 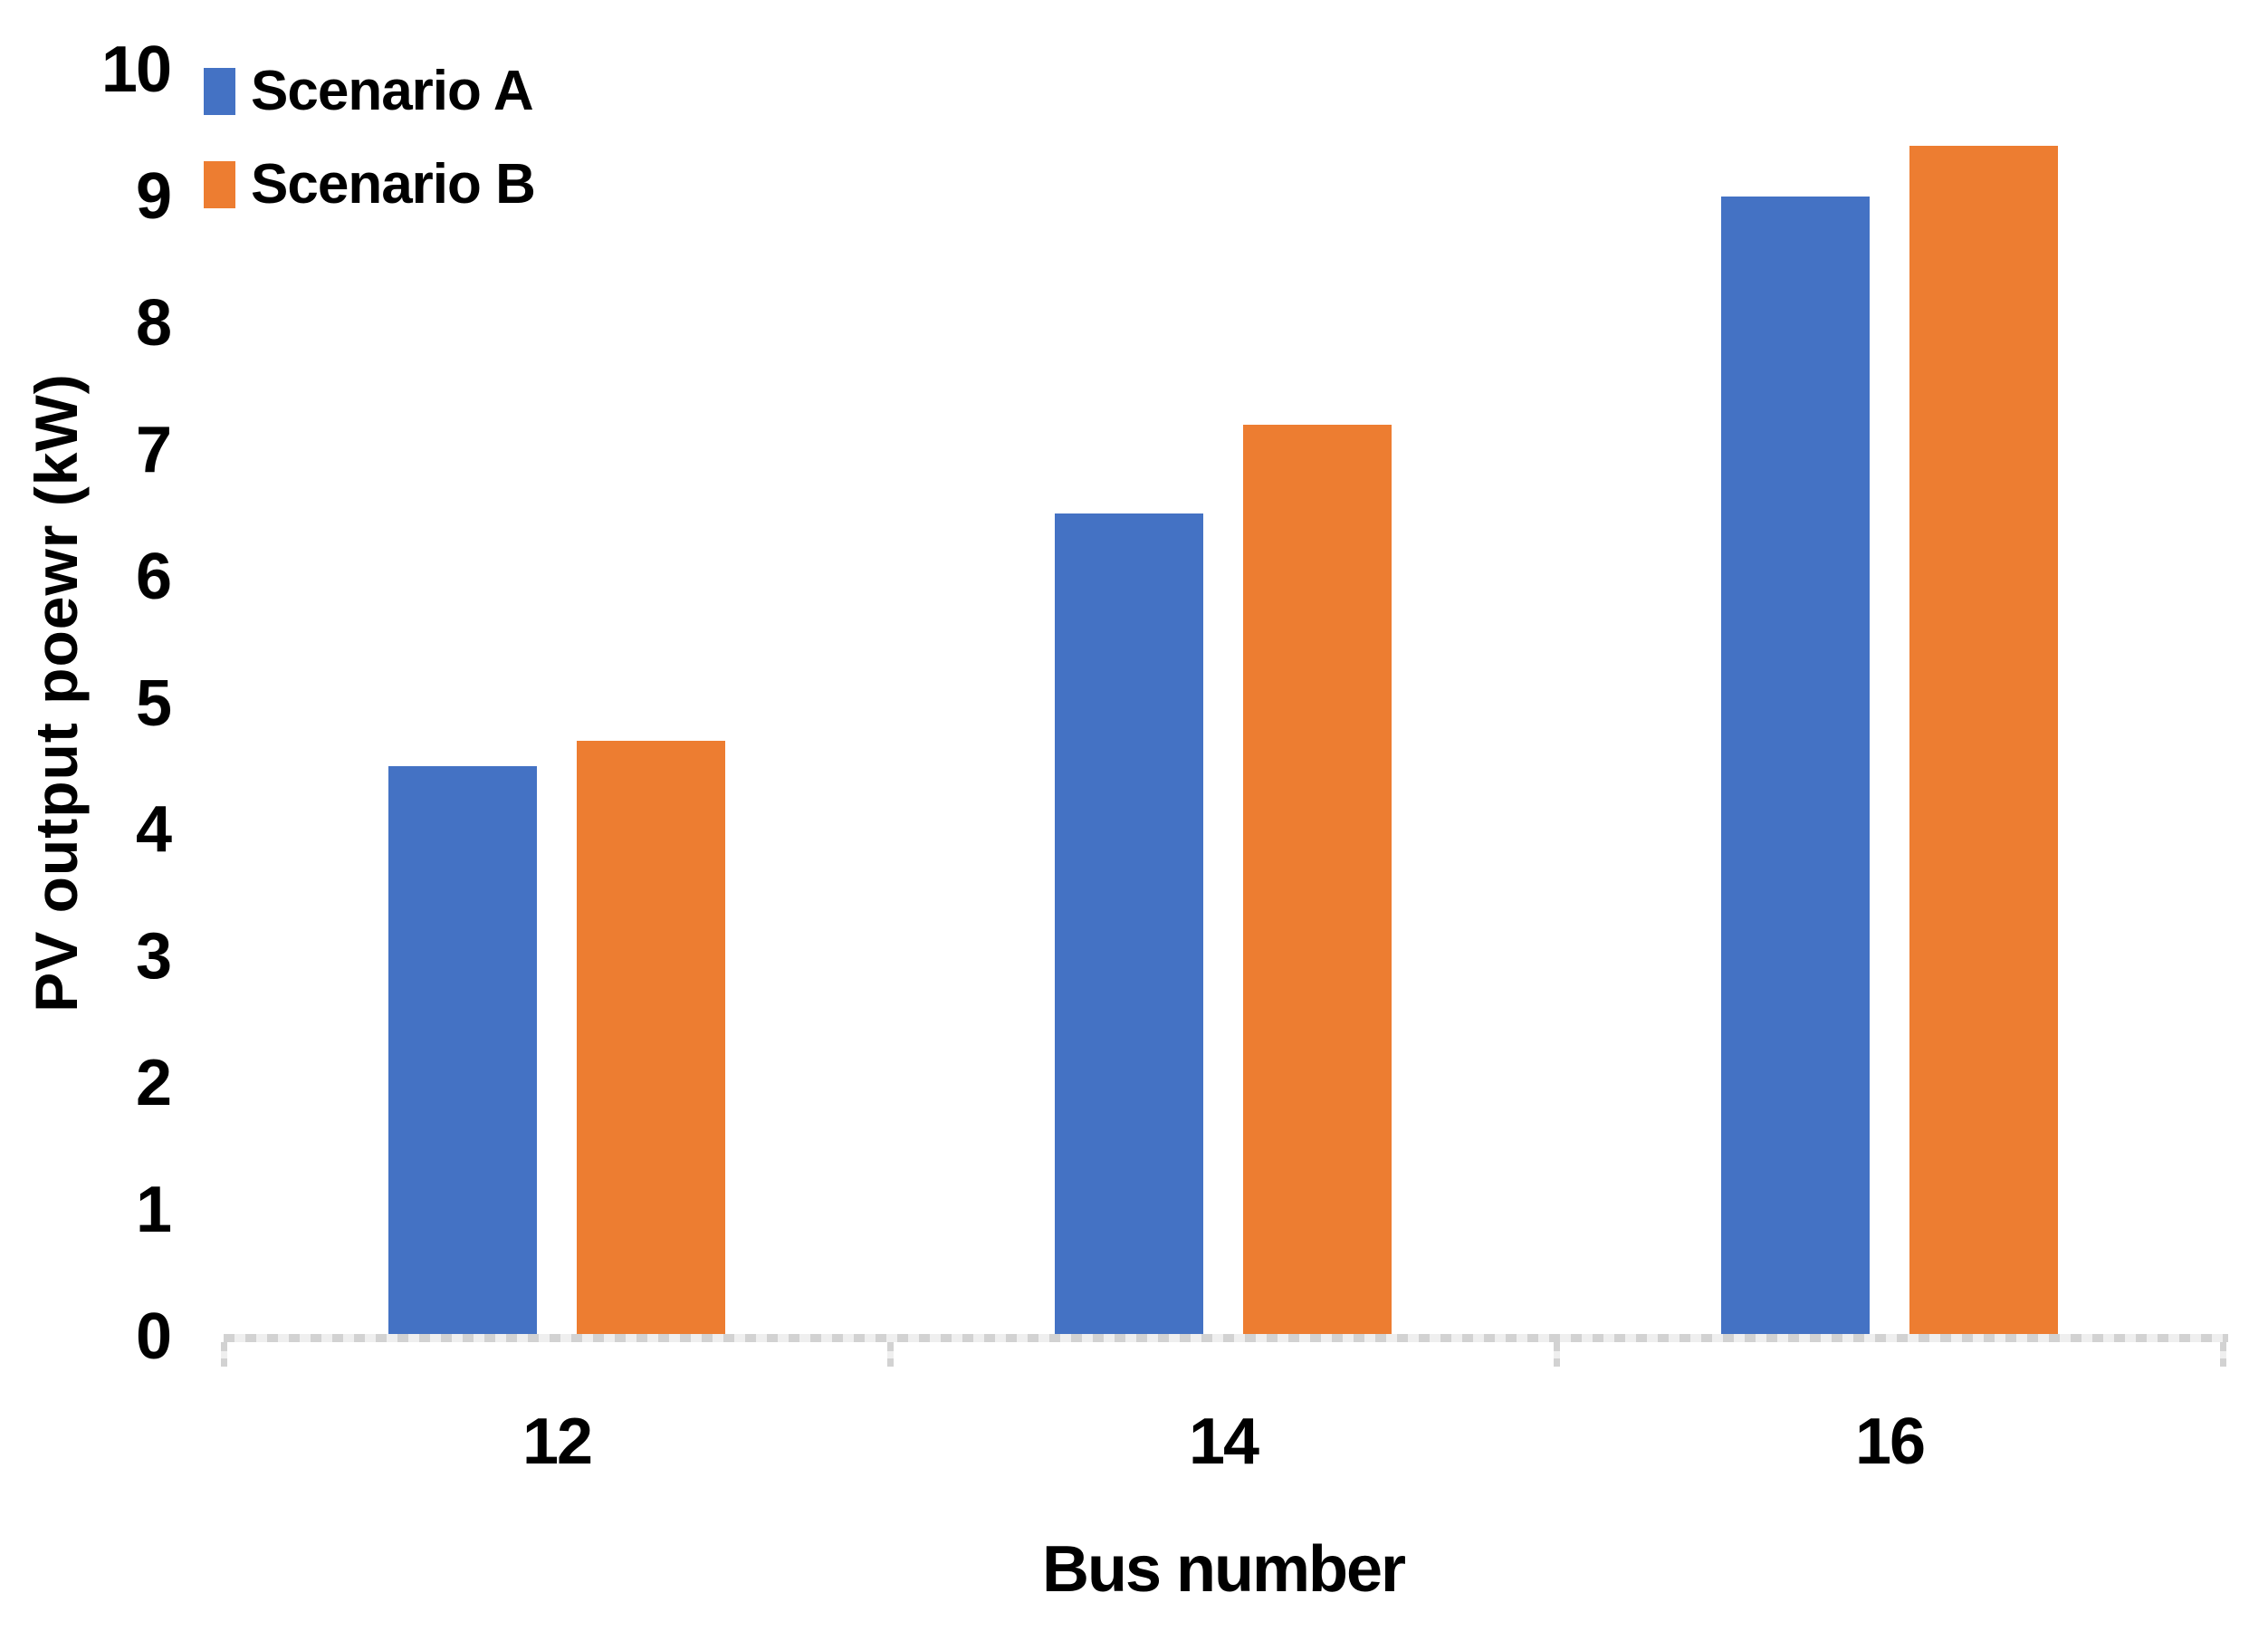 What do you see at coordinates (153, 323) in the screenshot?
I see `y-tick-label-8: 8` at bounding box center [153, 323].